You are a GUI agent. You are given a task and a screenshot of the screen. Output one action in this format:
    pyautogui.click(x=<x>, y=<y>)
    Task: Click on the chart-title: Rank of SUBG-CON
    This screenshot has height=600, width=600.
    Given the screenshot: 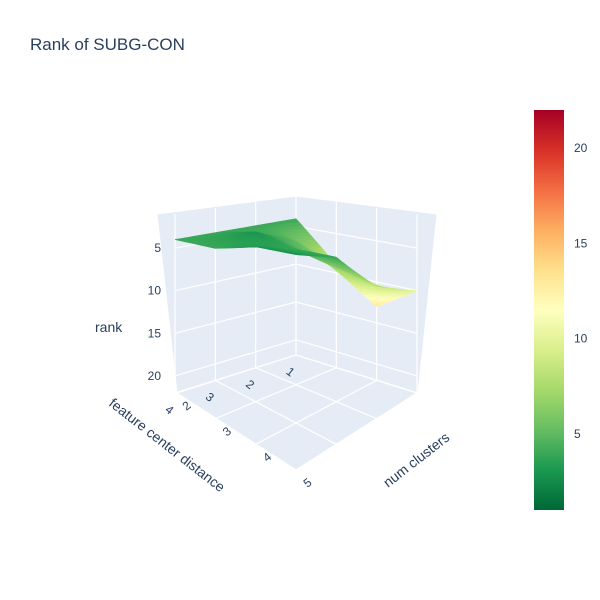 What is the action you would take?
    pyautogui.click(x=107, y=44)
    